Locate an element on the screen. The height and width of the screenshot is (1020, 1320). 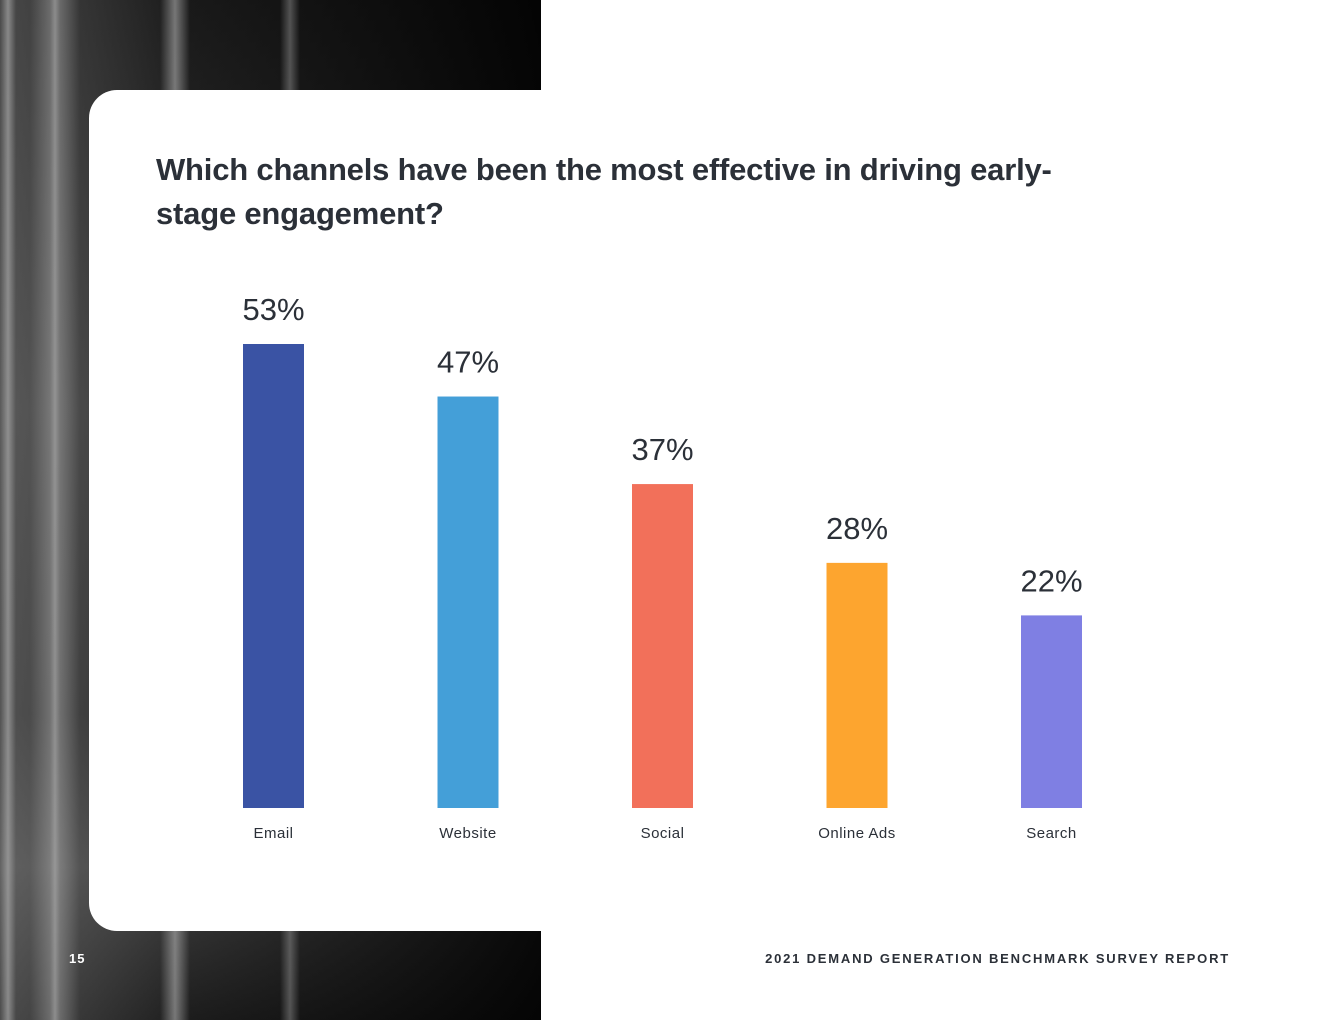
category-label: Social is located at coordinates (663, 833).